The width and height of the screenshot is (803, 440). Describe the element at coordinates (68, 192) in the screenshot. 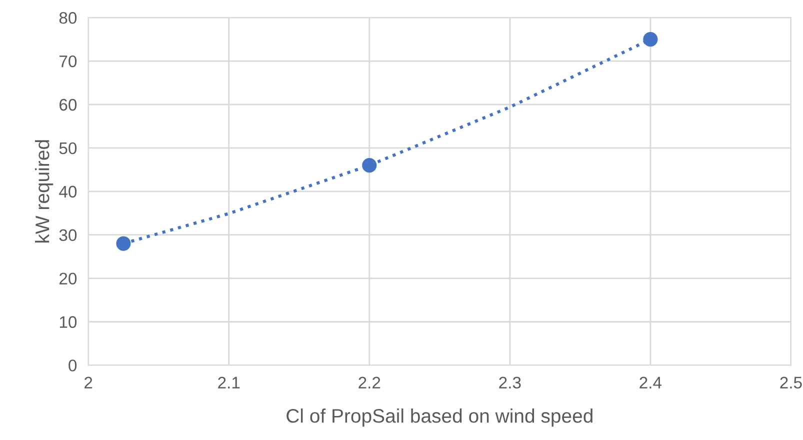

I see `y-tick-label: 40` at that location.